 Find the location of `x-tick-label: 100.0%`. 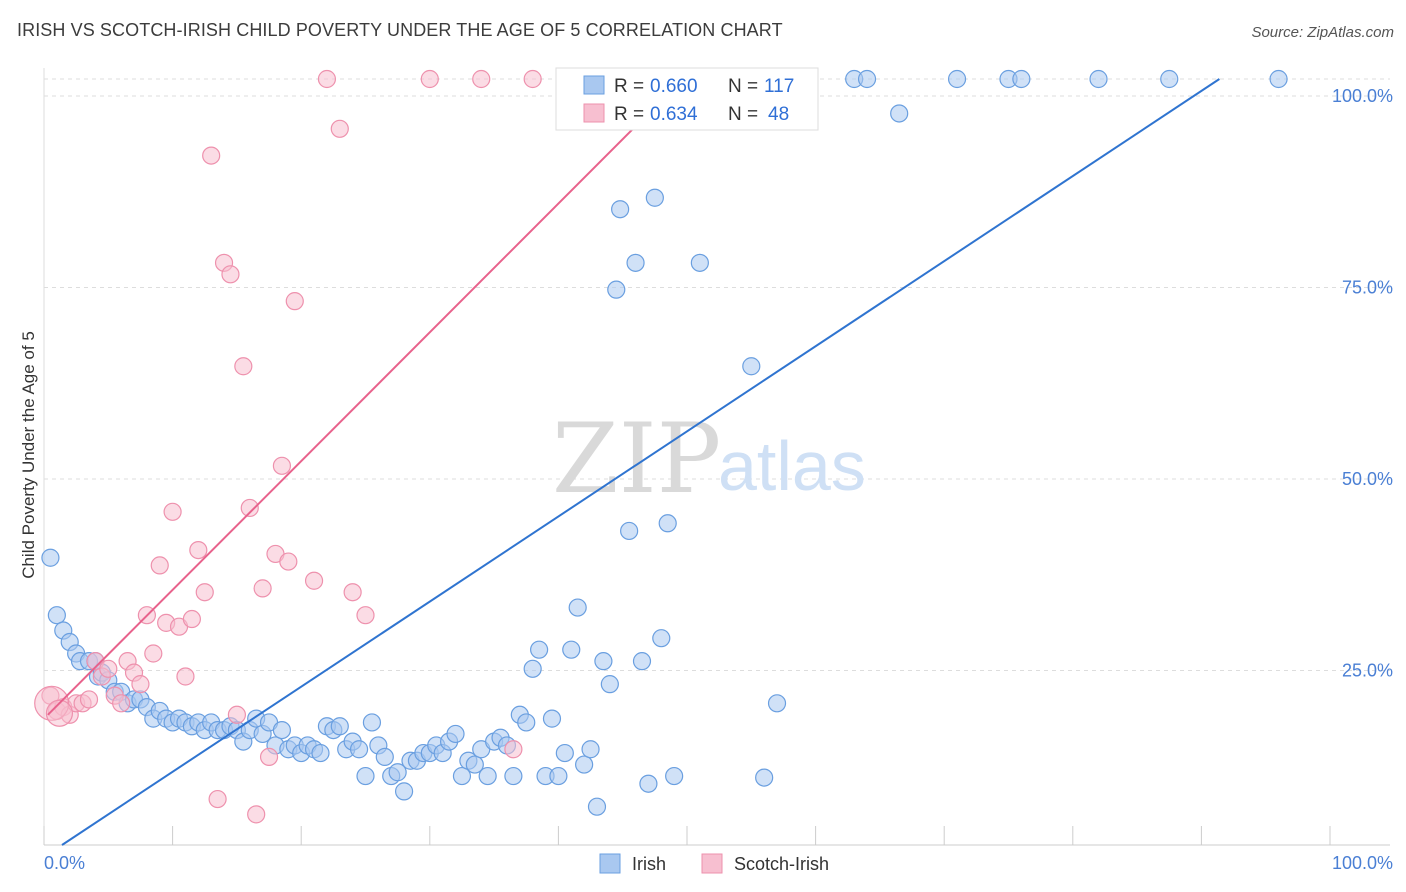

x-tick-label: 100.0% is located at coordinates (1362, 863).